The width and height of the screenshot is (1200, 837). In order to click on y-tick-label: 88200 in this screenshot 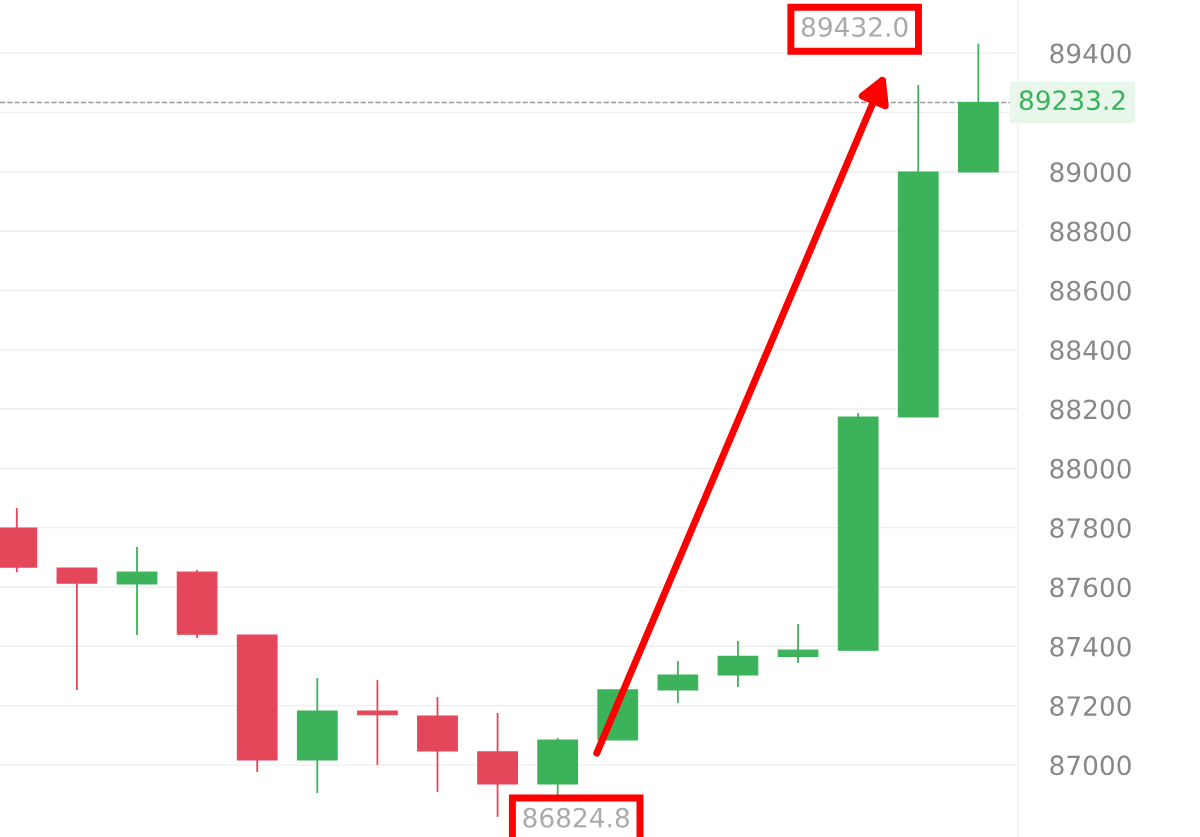, I will do `click(1090, 409)`.